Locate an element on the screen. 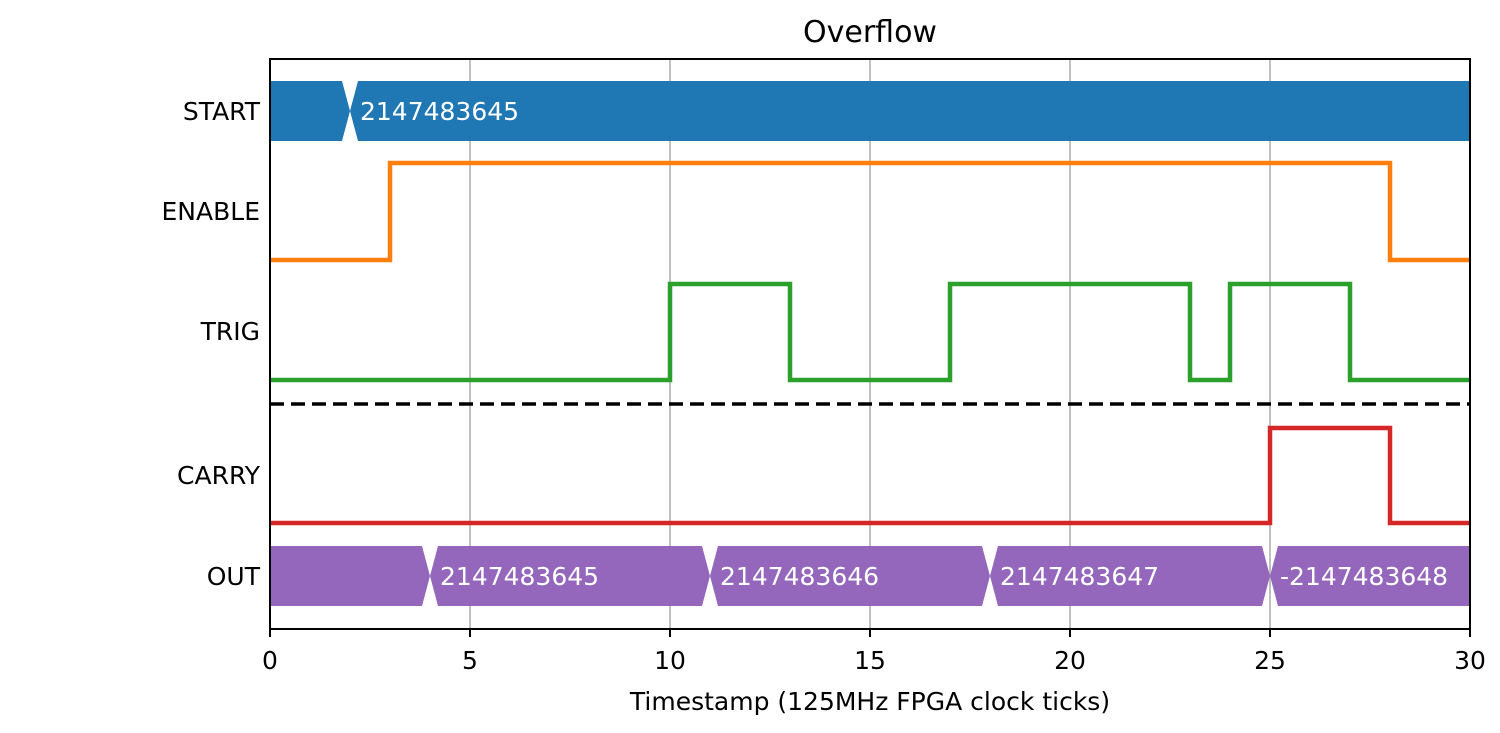 This screenshot has height=733, width=1500. waveform-trig is located at coordinates (870, 332).